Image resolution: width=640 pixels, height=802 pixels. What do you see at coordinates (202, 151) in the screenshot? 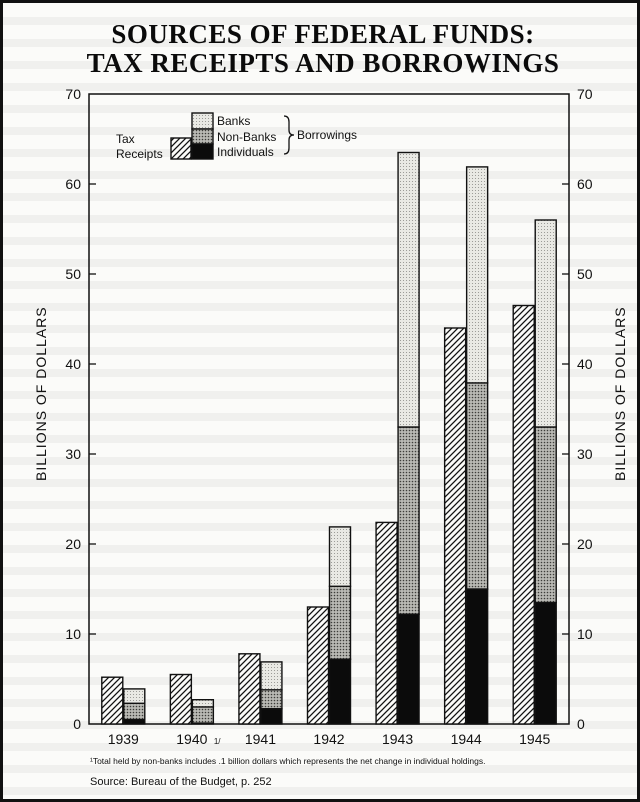
I see `legend-swatch-individuals` at bounding box center [202, 151].